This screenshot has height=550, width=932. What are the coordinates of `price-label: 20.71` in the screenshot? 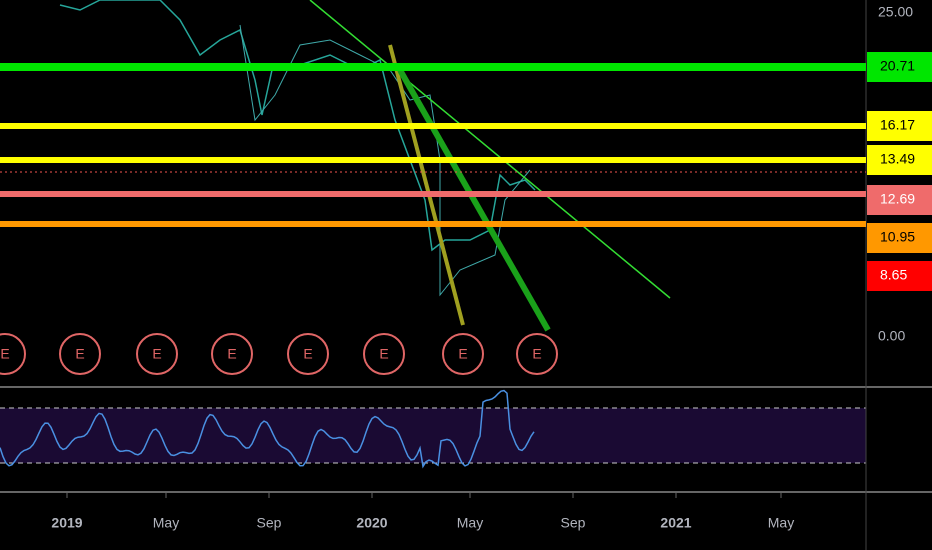 It's located at (897, 66).